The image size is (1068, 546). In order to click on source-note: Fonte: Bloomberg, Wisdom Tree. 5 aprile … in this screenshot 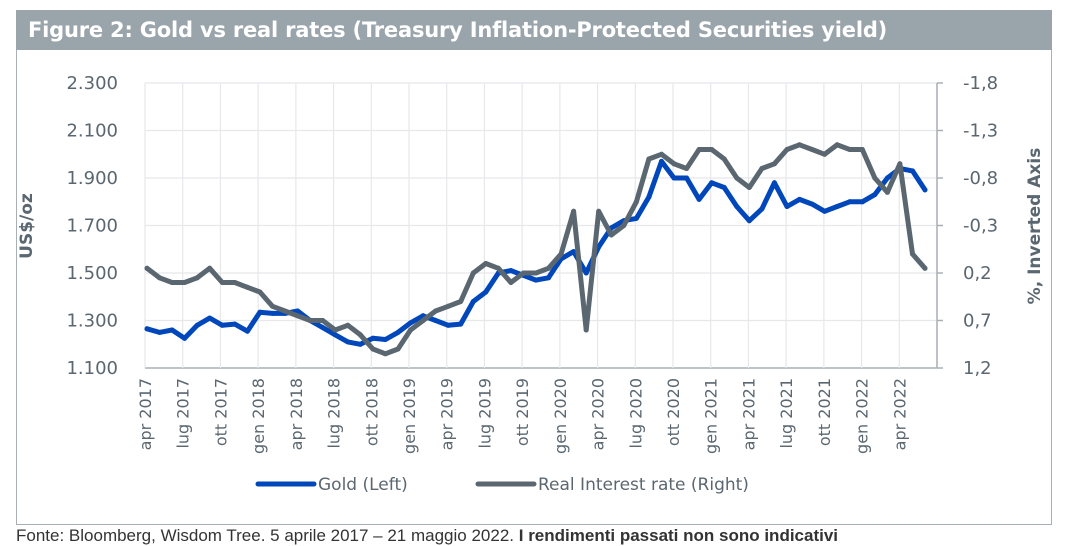, I will do `click(427, 536)`.